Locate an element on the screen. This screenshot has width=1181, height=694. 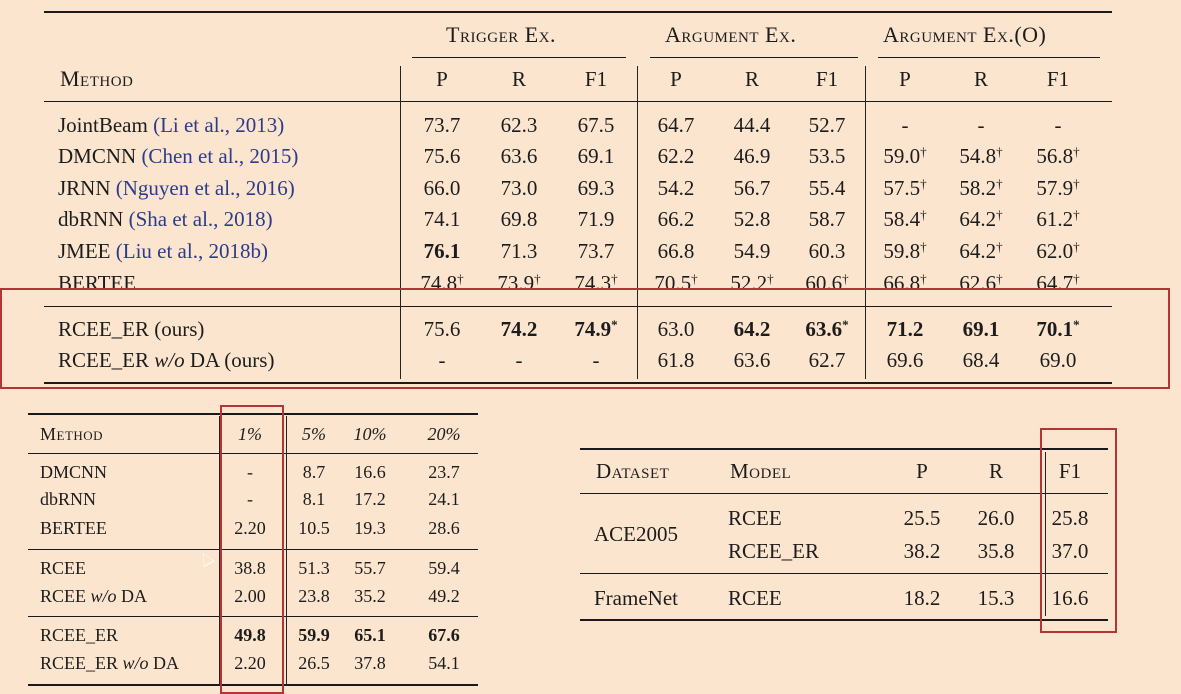
method-name-part: JRNN is located at coordinates (84, 188).